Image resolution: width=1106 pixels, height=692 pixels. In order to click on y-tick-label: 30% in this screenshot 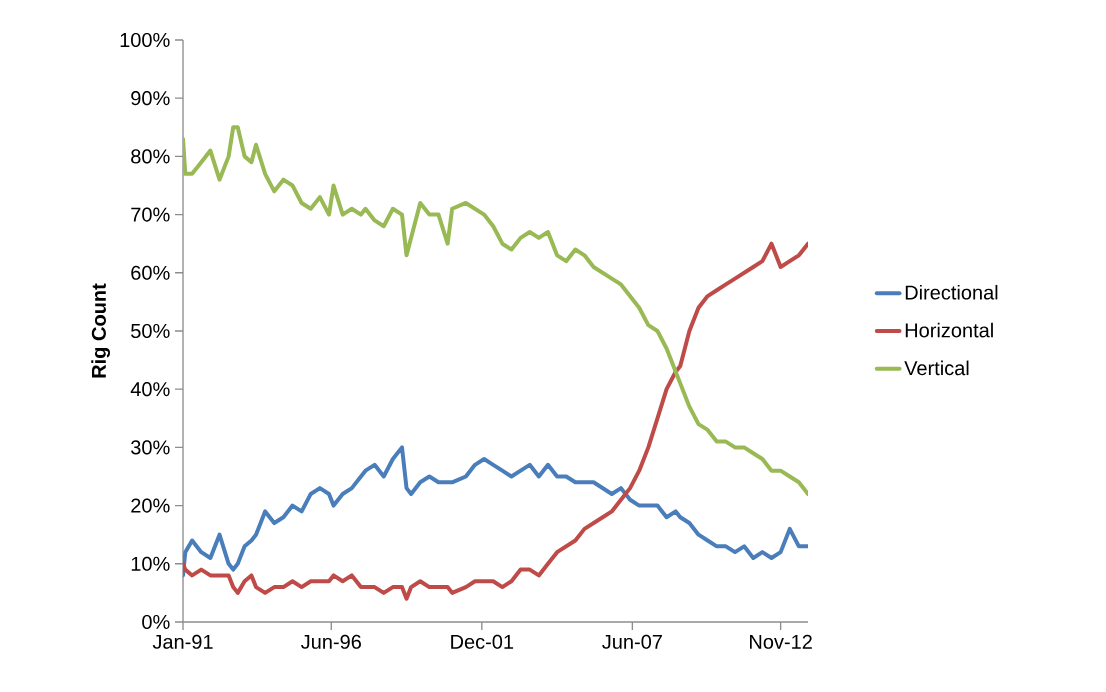, I will do `click(150, 447)`.